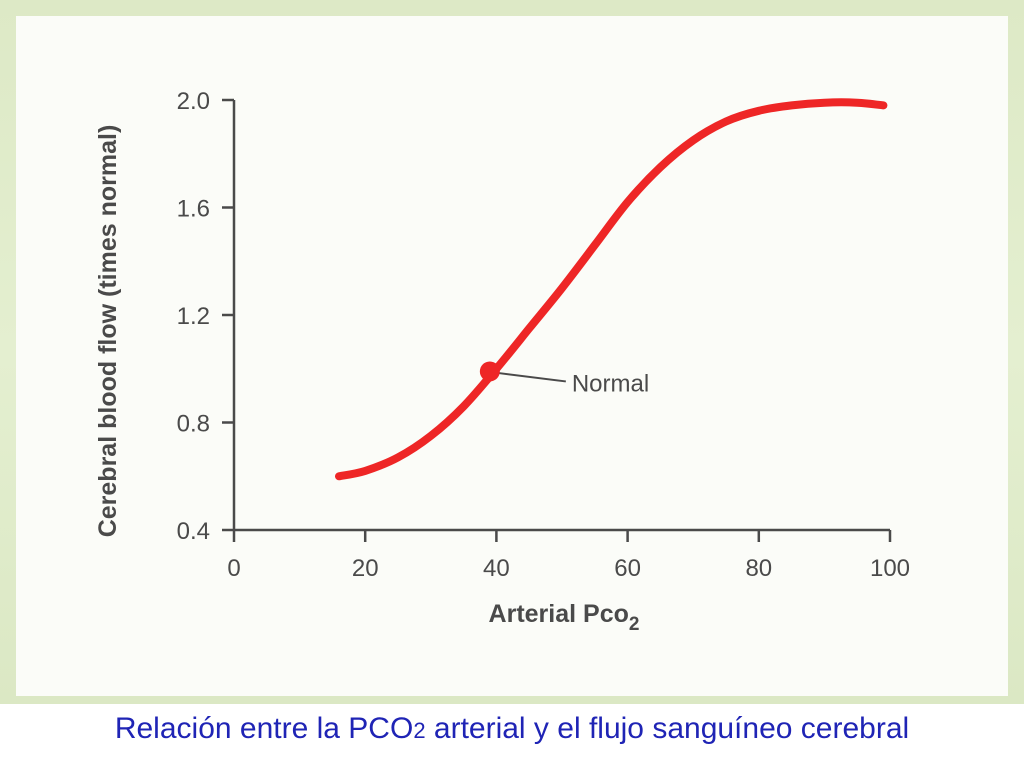 The height and width of the screenshot is (768, 1024). What do you see at coordinates (564, 617) in the screenshot?
I see `x-axis-title: Arterial Pco2` at bounding box center [564, 617].